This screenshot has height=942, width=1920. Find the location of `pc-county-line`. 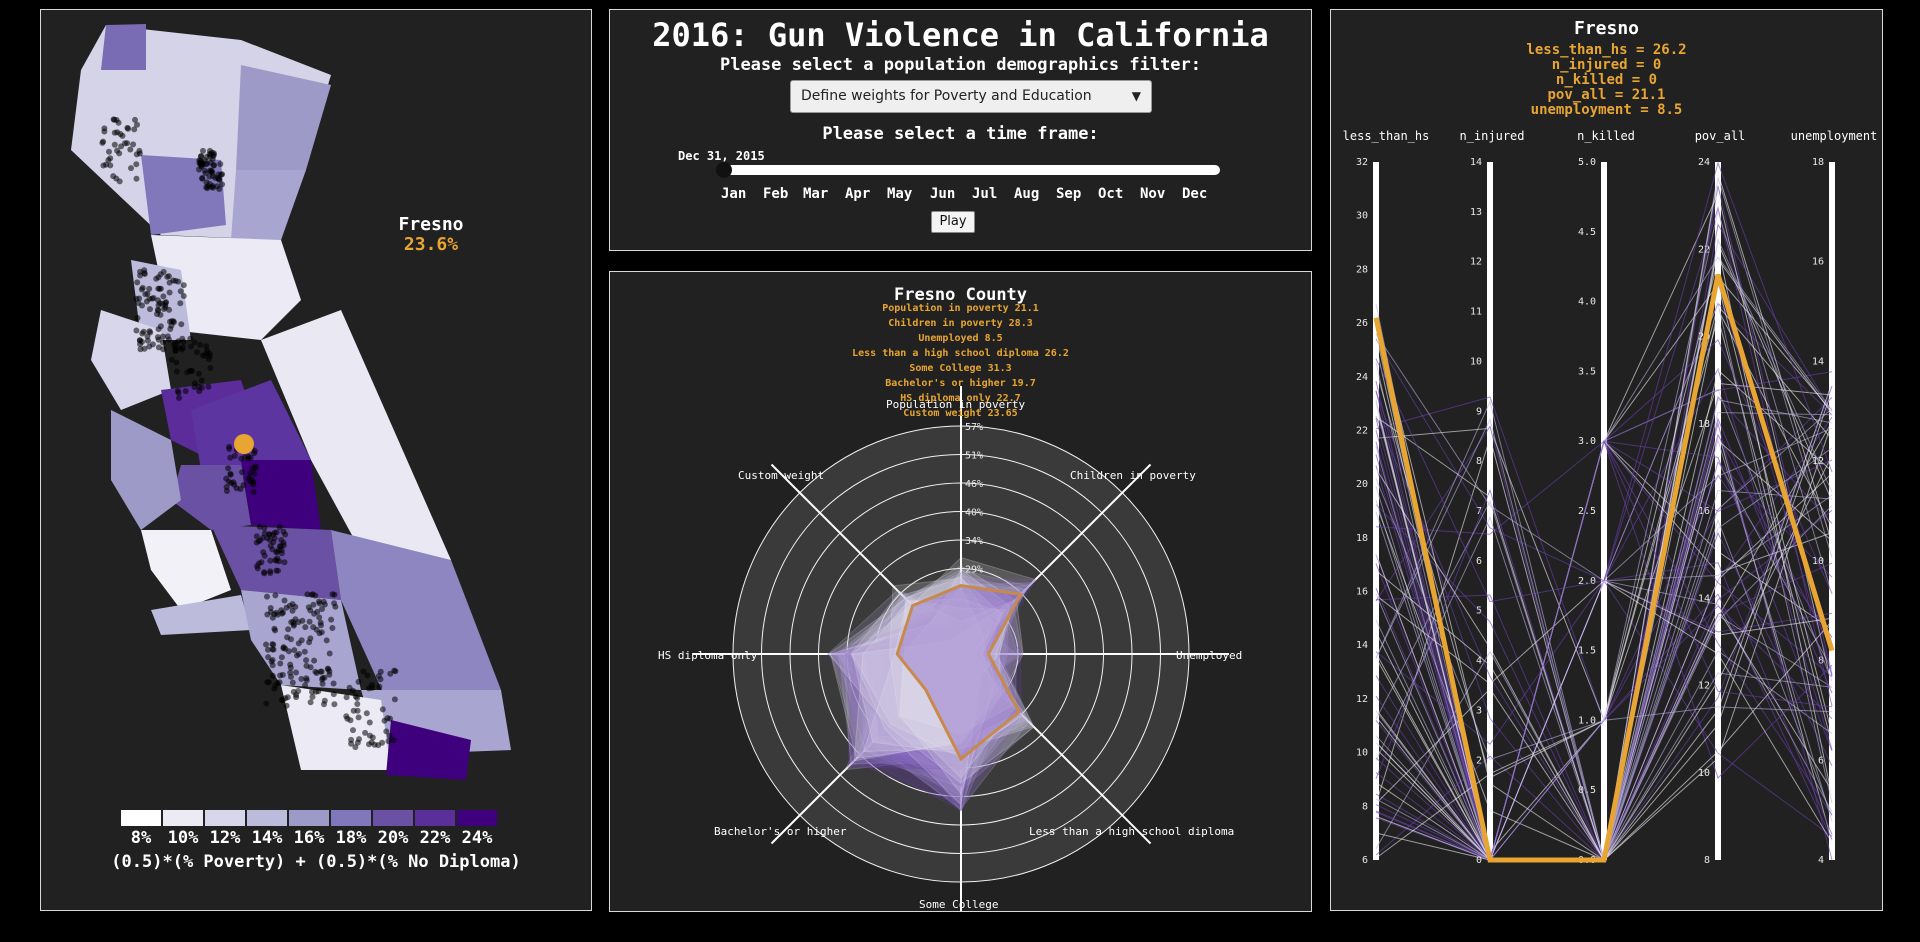

pc-county-line is located at coordinates (1604, 382).